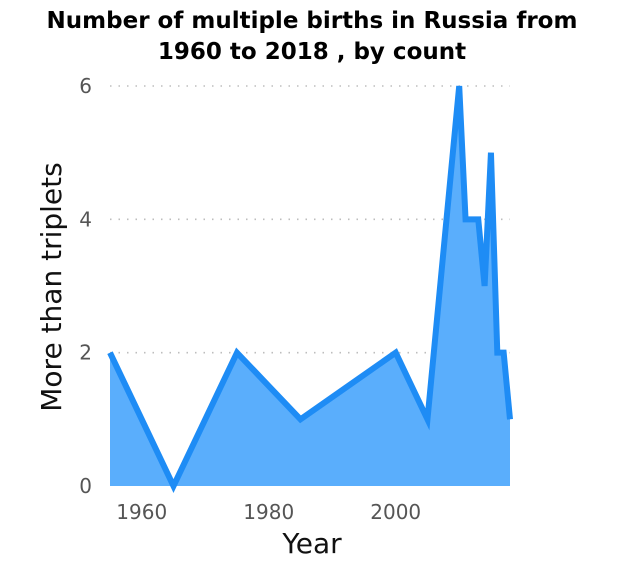  Describe the element at coordinates (395, 512) in the screenshot. I see `x-tick-label-2: 2000` at that location.